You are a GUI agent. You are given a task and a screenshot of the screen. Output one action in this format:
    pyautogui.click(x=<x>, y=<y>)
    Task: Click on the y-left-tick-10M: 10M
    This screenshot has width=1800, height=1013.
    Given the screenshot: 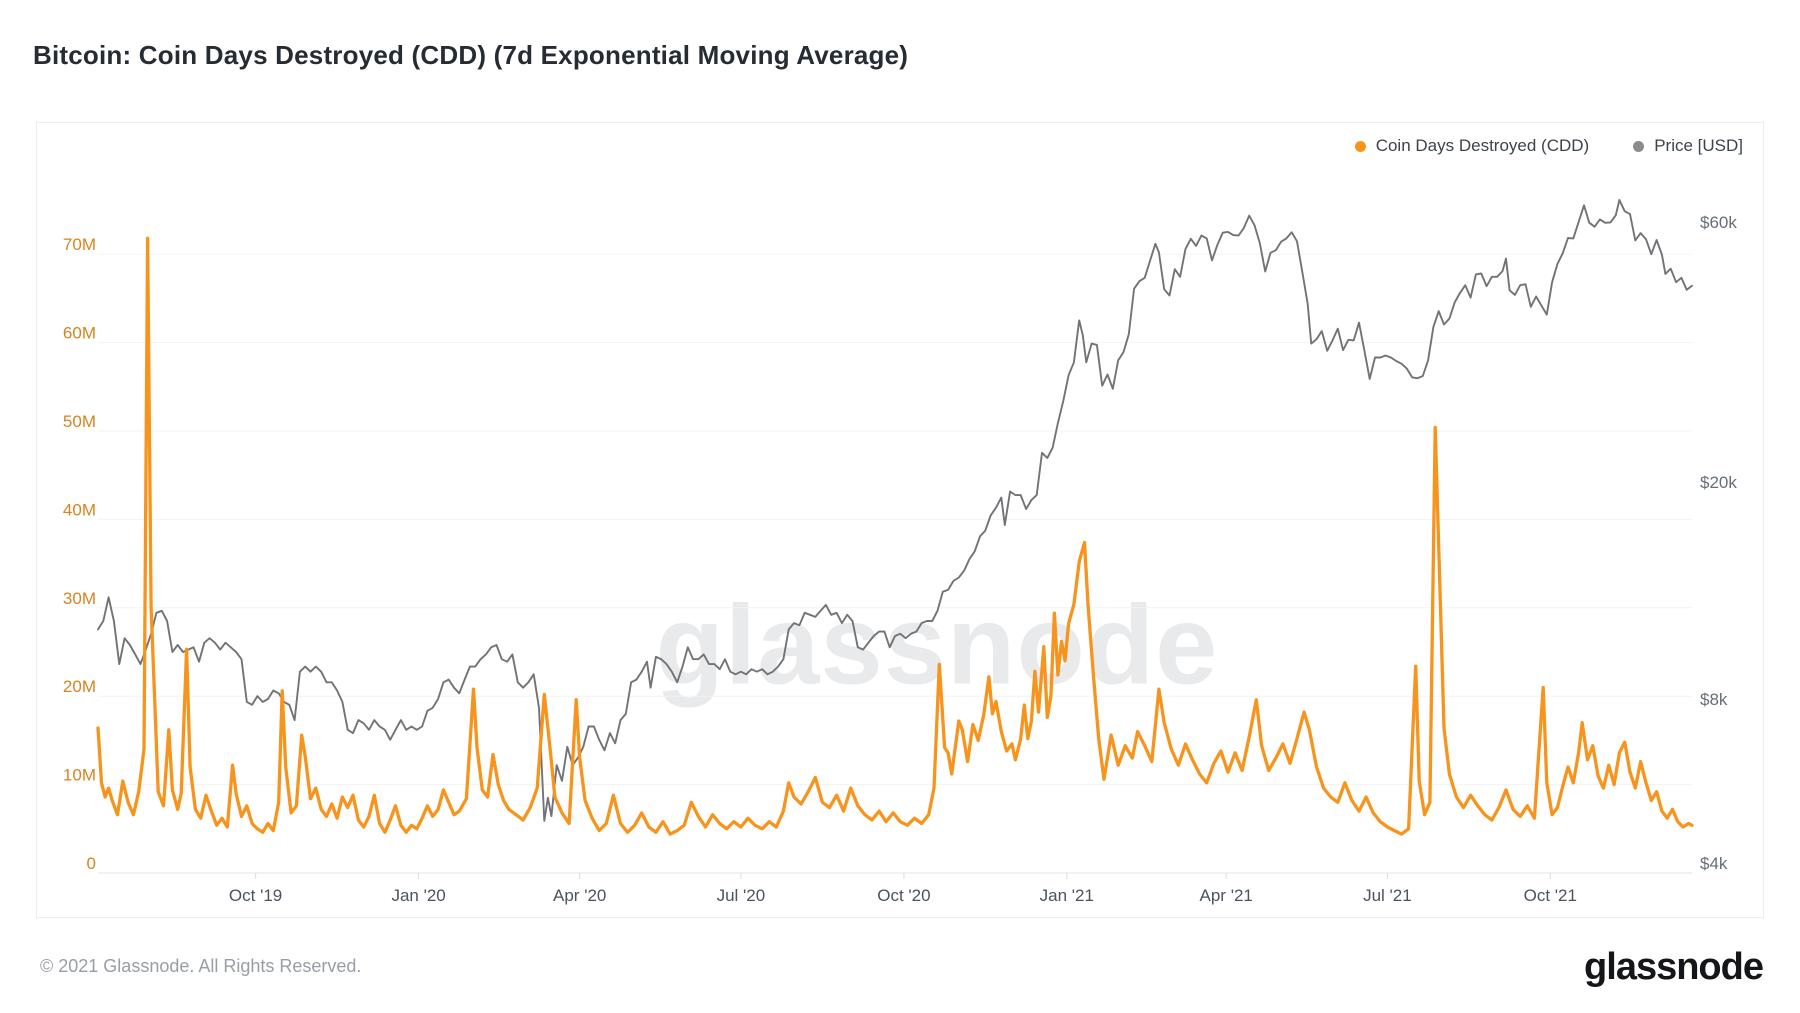 What is the action you would take?
    pyautogui.click(x=79, y=775)
    